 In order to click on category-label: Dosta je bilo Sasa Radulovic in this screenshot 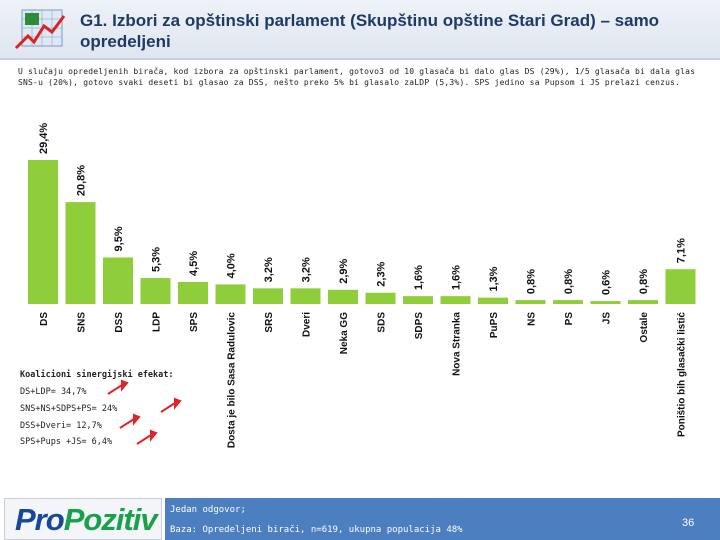, I will do `click(232, 380)`.